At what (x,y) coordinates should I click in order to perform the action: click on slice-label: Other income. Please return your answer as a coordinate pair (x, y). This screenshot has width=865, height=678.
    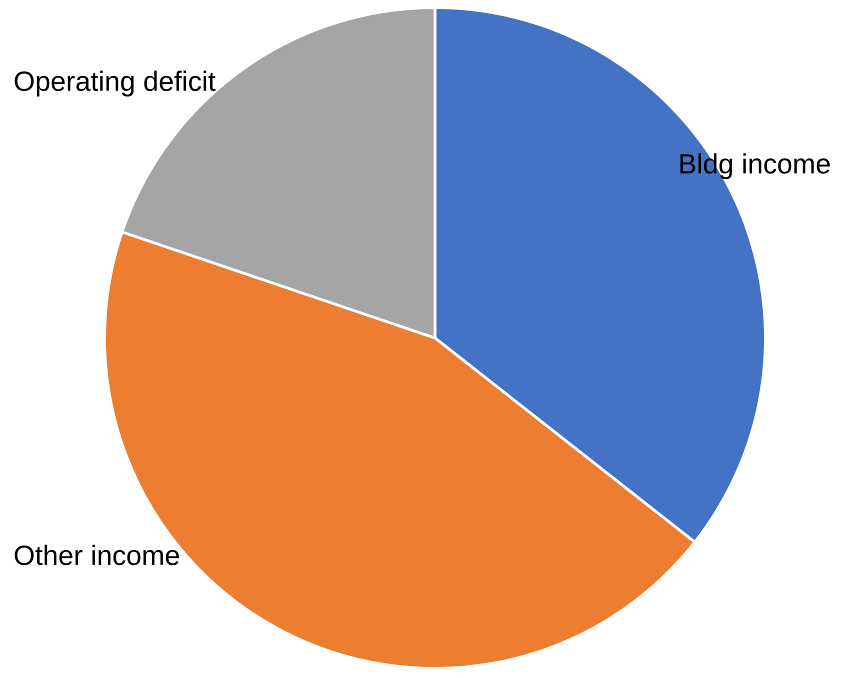
    Looking at the image, I should click on (96, 555).